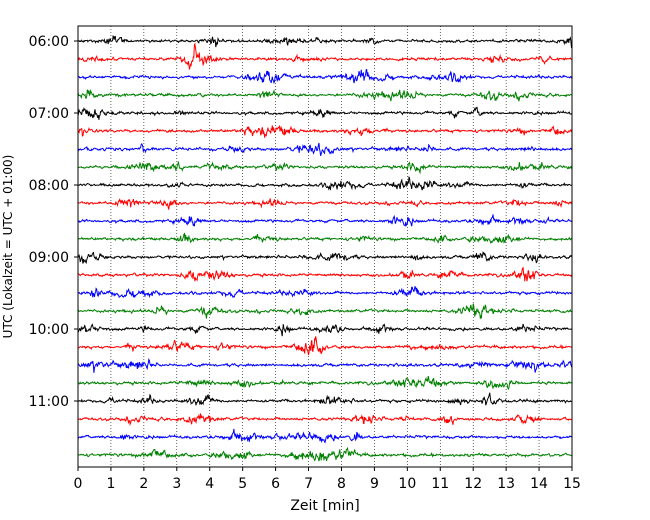  What do you see at coordinates (143, 484) in the screenshot?
I see `x-tick-label: 2` at bounding box center [143, 484].